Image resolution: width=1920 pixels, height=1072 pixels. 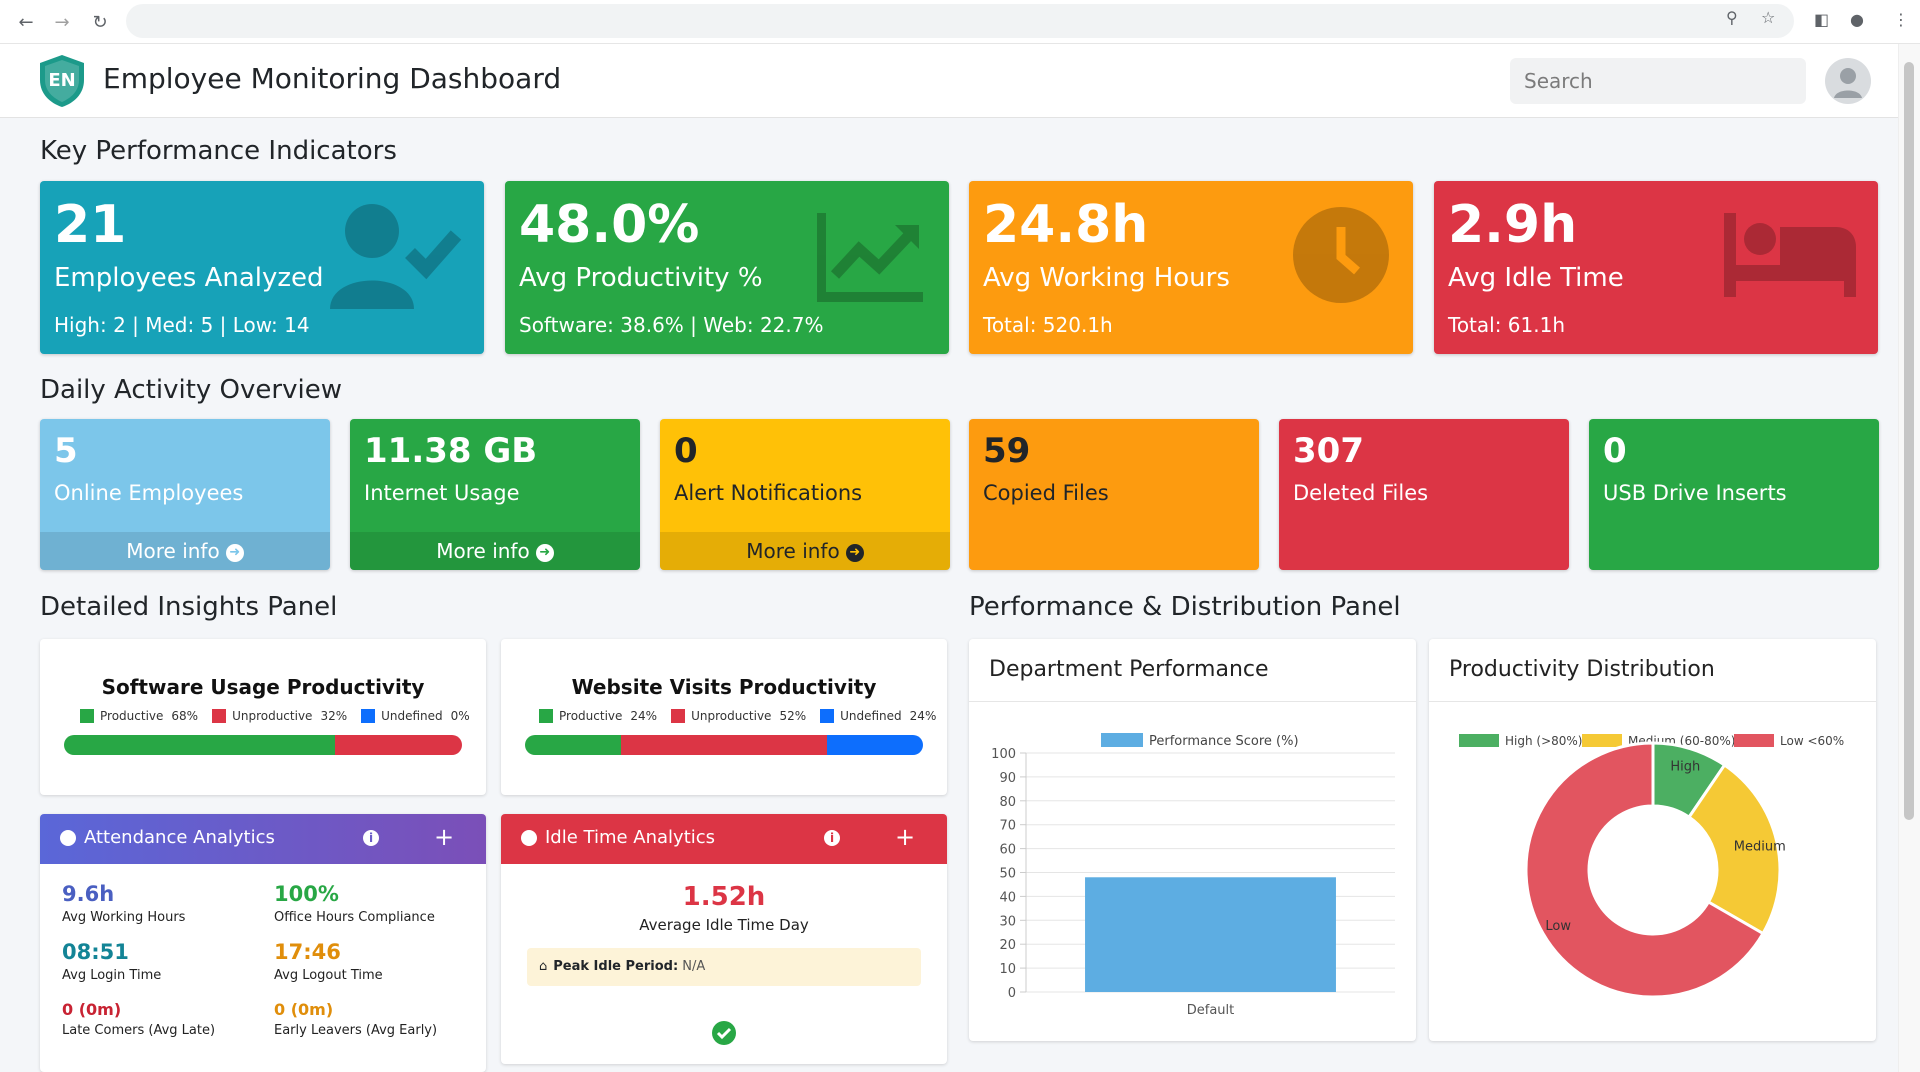 I want to click on section-title-daily: Daily Activity Overview, so click(x=191, y=390).